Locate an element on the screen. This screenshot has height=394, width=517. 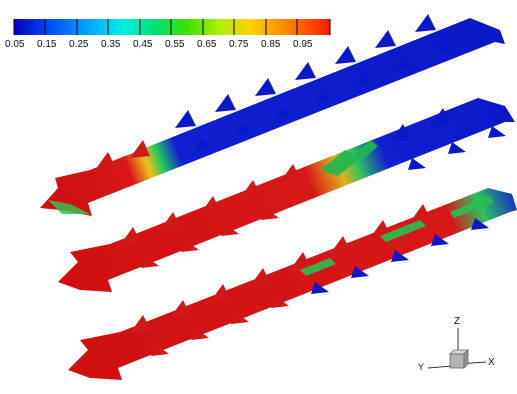
colorbar-label: 0.15 is located at coordinates (47, 44).